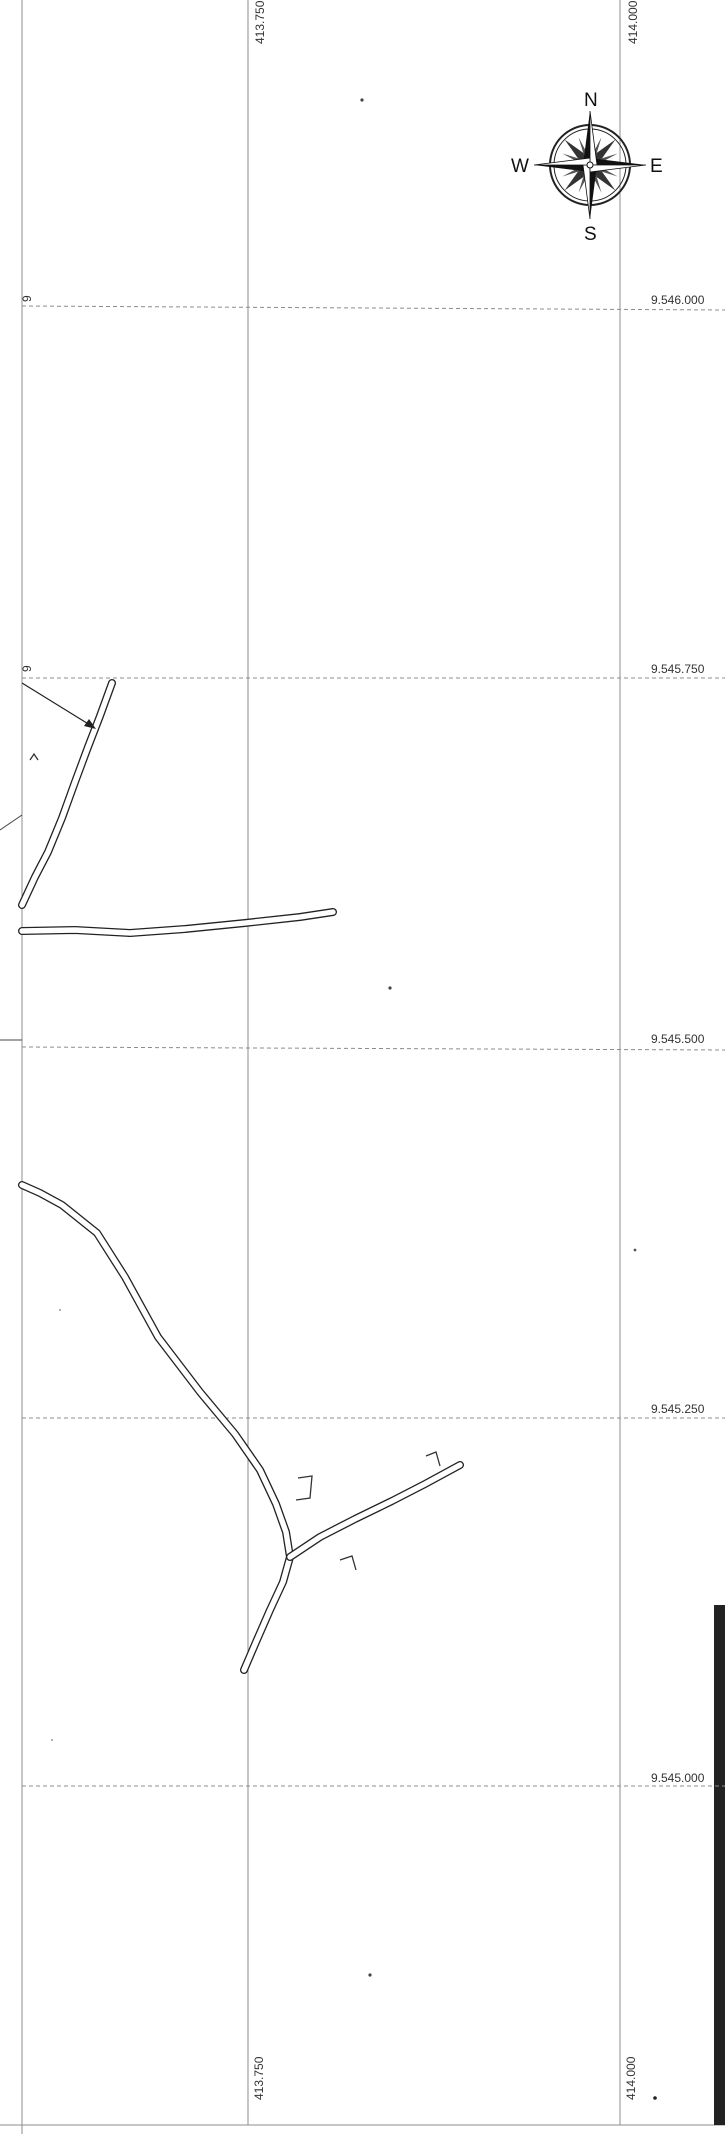 The height and width of the screenshot is (2134, 725). I want to click on easting-label-top: 413.750, so click(260, 22).